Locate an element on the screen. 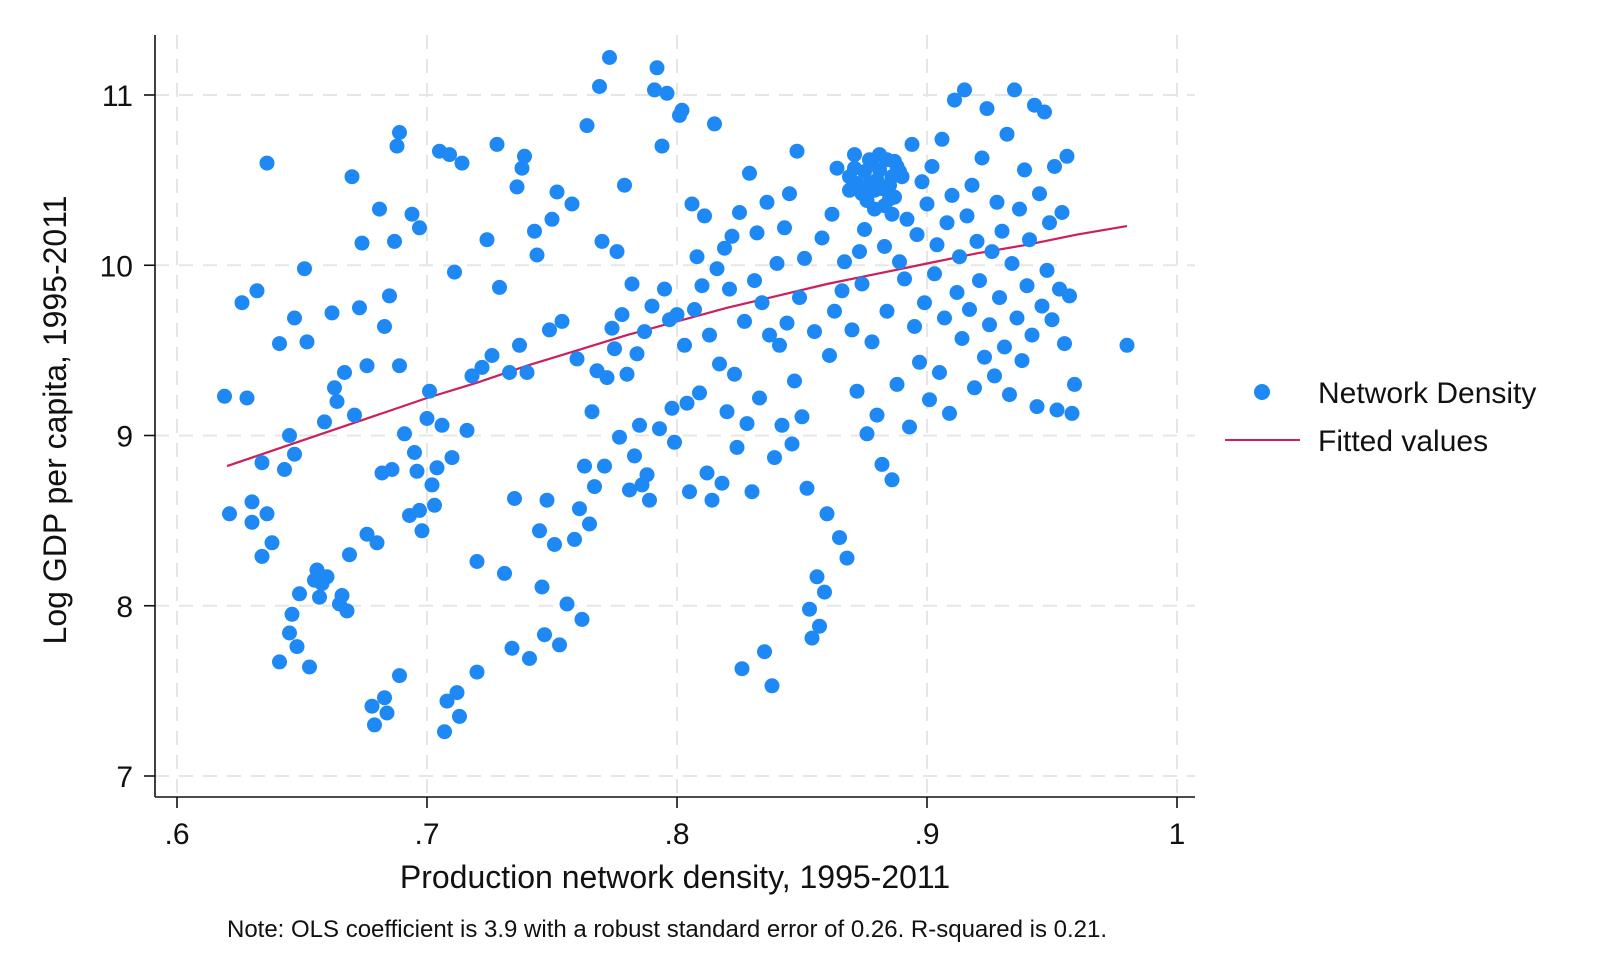 The image size is (1620, 977). y-tick-label: 9 is located at coordinates (124, 437).